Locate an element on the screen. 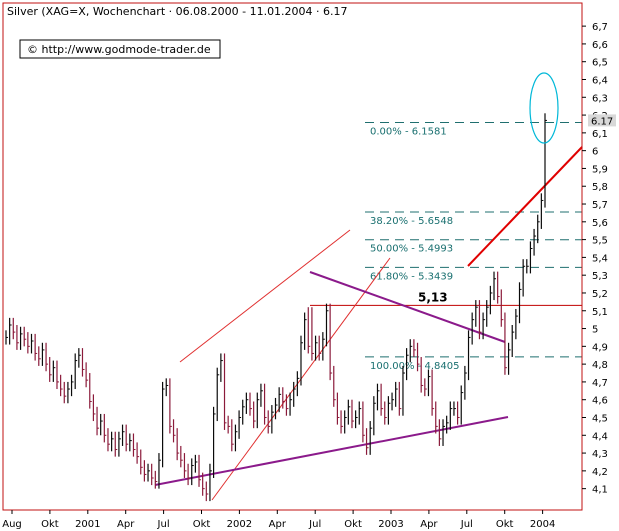 This screenshot has height=531, width=619. y-tick-label: 4,1 is located at coordinates (600, 490).